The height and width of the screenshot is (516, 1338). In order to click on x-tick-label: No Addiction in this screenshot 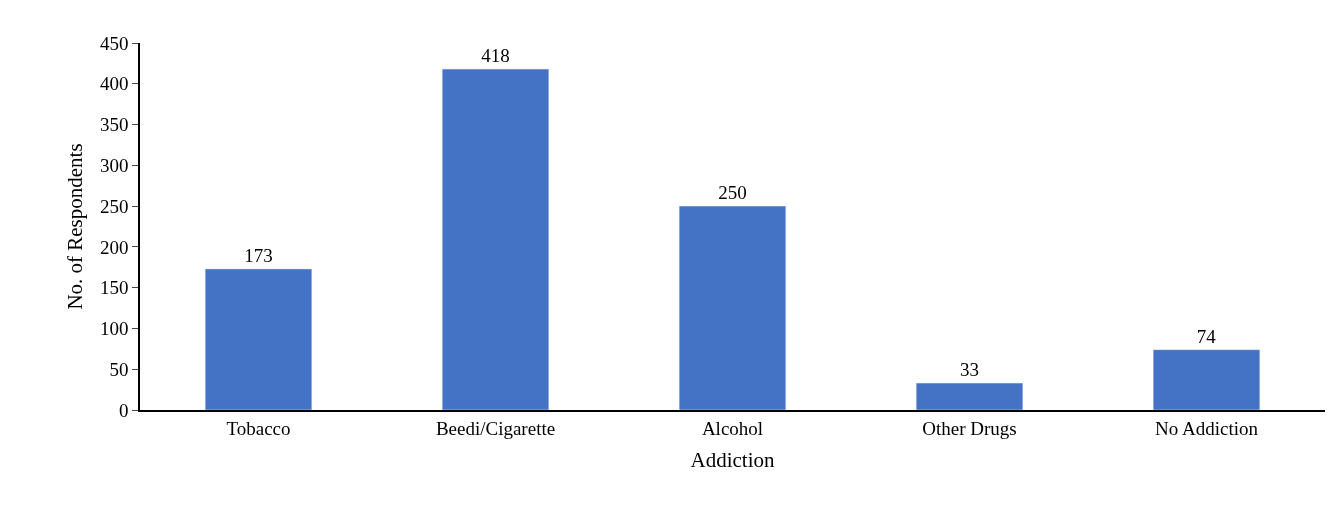, I will do `click(1207, 428)`.